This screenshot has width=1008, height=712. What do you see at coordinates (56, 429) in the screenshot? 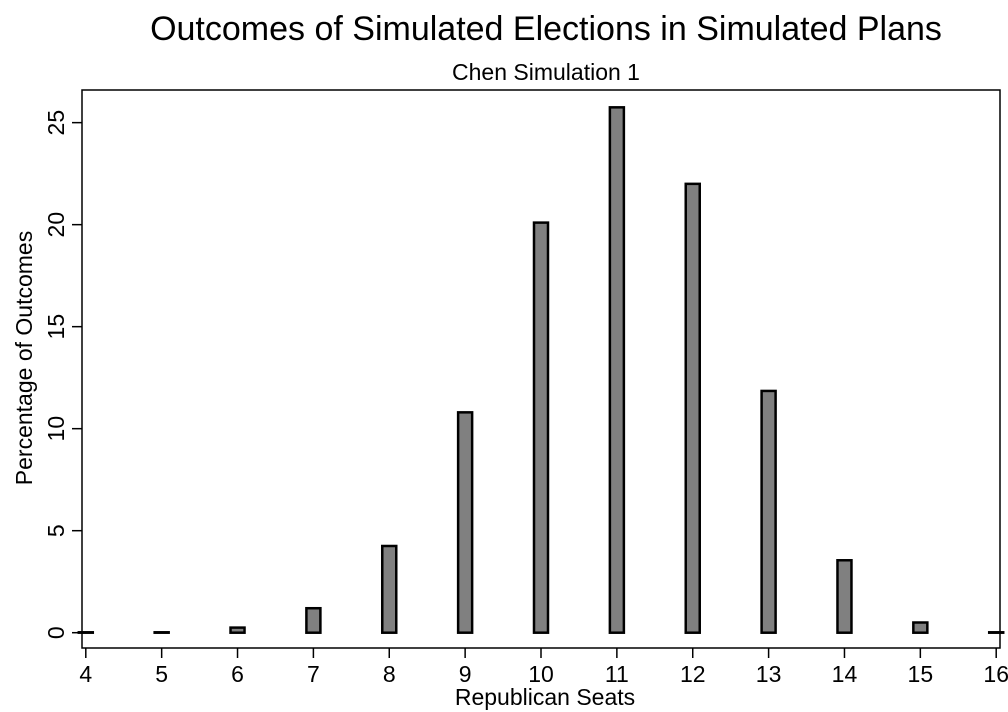
I see `y-tick-label-10: 10` at bounding box center [56, 429].